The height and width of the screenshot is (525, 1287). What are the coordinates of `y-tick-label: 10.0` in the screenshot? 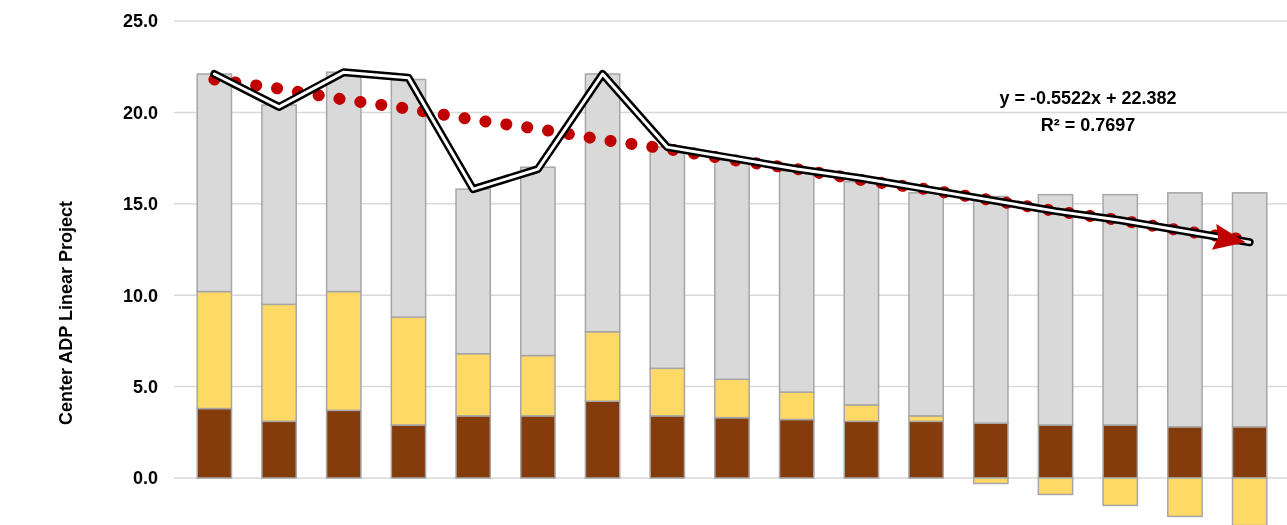 It's located at (140, 295).